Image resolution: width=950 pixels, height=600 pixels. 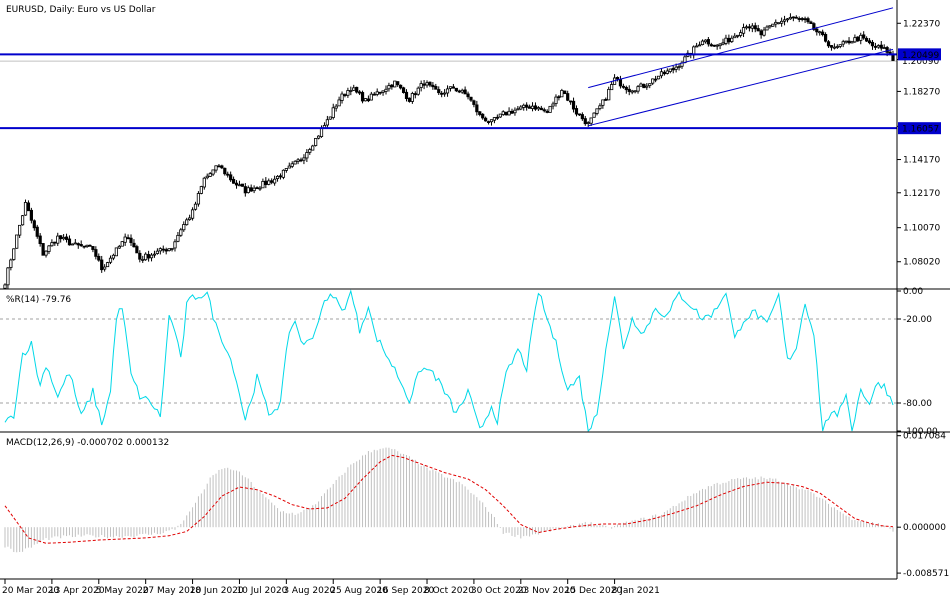 What do you see at coordinates (919, 128) in the screenshot?
I see `level-label-box` at bounding box center [919, 128].